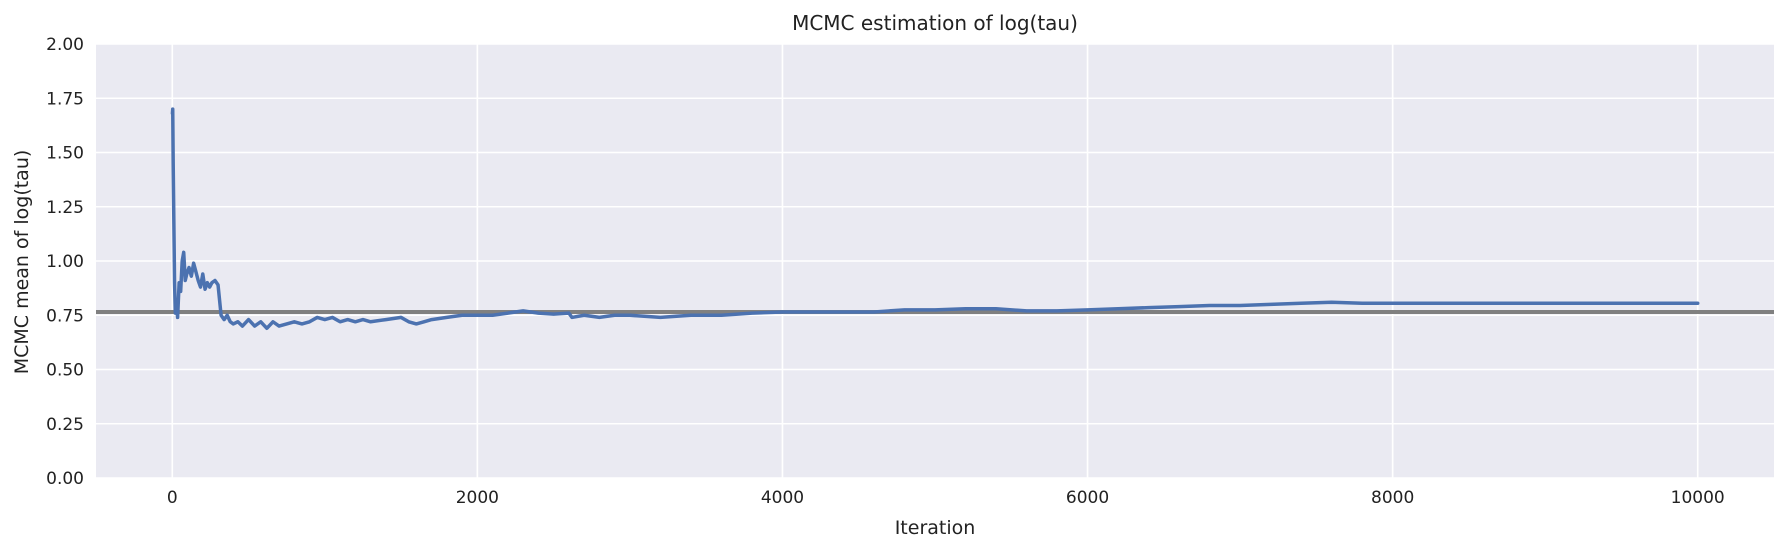 This screenshot has height=559, width=1784. Describe the element at coordinates (935, 528) in the screenshot. I see `x-axis-label: Iteration` at that location.